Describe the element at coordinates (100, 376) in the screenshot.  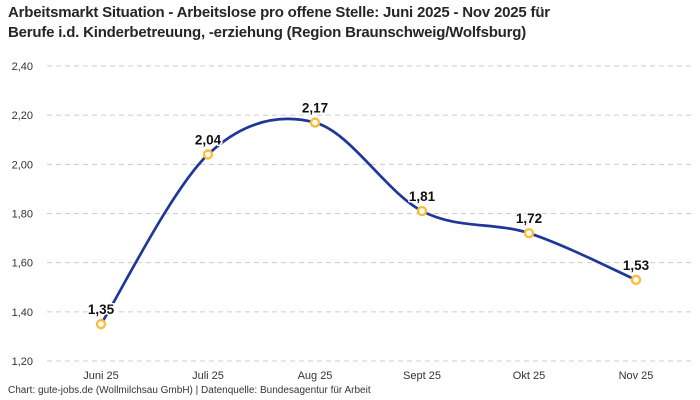
I see `x-axis-tick-label: Juni 25` at that location.